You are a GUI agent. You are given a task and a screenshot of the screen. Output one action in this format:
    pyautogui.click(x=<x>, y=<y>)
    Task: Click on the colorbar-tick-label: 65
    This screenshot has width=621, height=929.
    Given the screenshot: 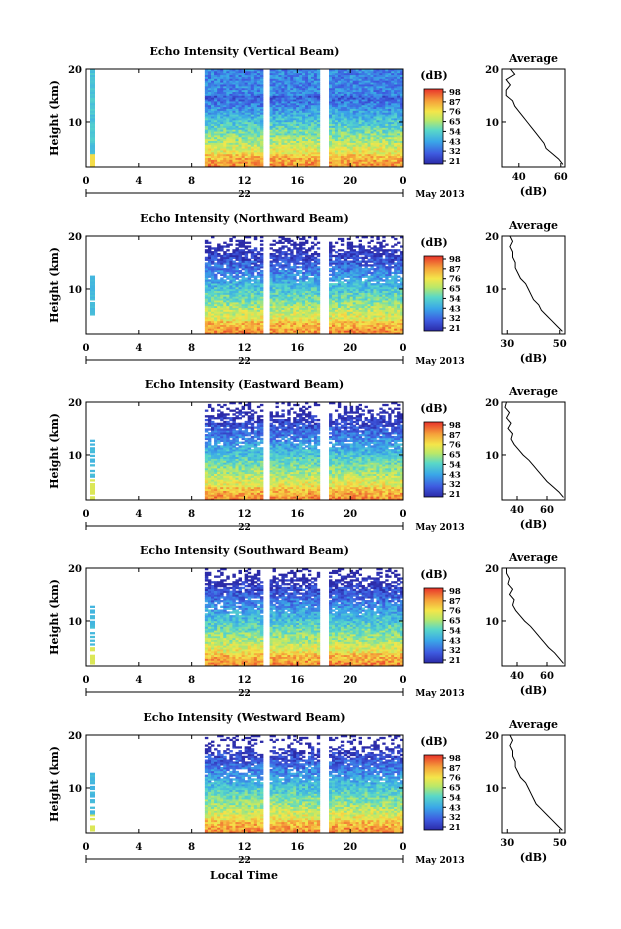 What is the action you would take?
    pyautogui.click(x=455, y=123)
    